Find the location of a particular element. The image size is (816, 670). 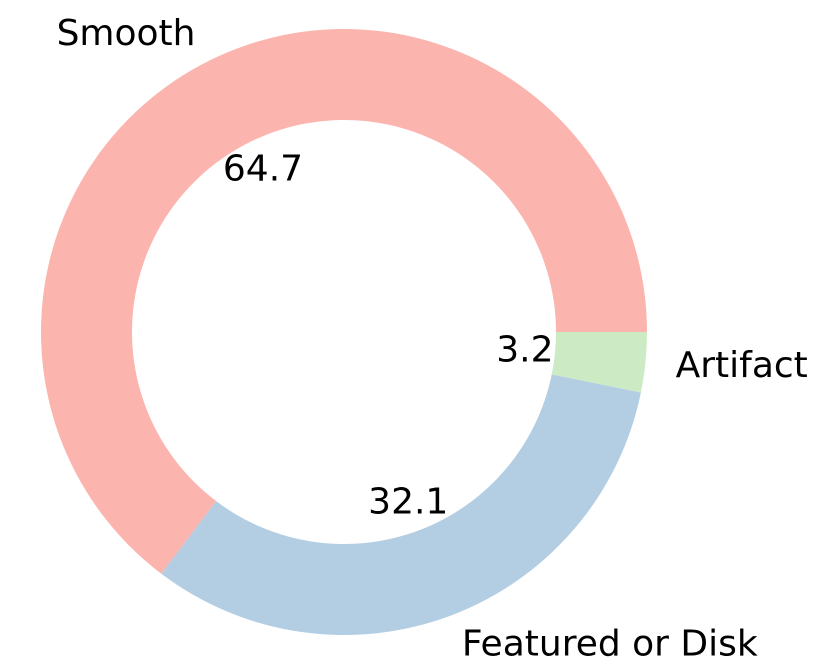

slice-artifact is located at coordinates (599, 362).